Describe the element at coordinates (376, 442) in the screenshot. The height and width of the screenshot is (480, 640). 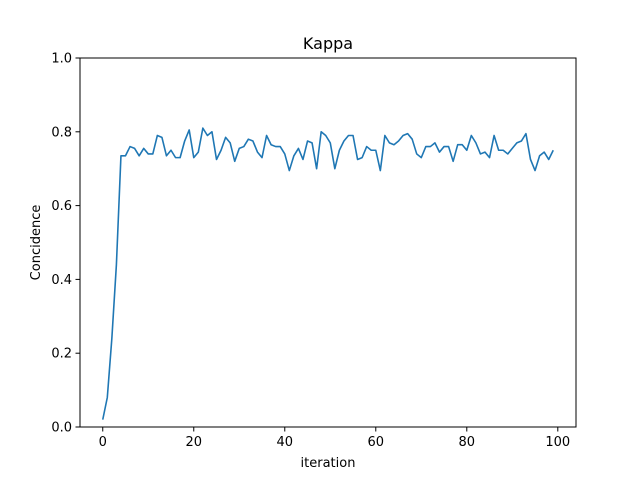
I see `x-tick-label: 60` at that location.